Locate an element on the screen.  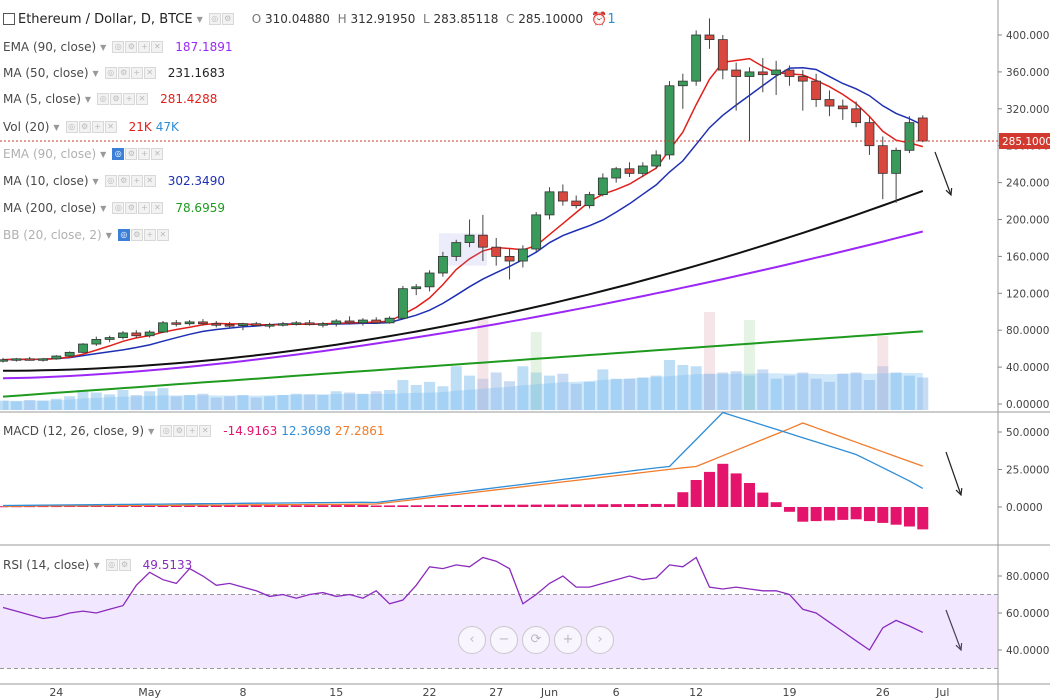
zoom-out-button: − is located at coordinates (504, 640).